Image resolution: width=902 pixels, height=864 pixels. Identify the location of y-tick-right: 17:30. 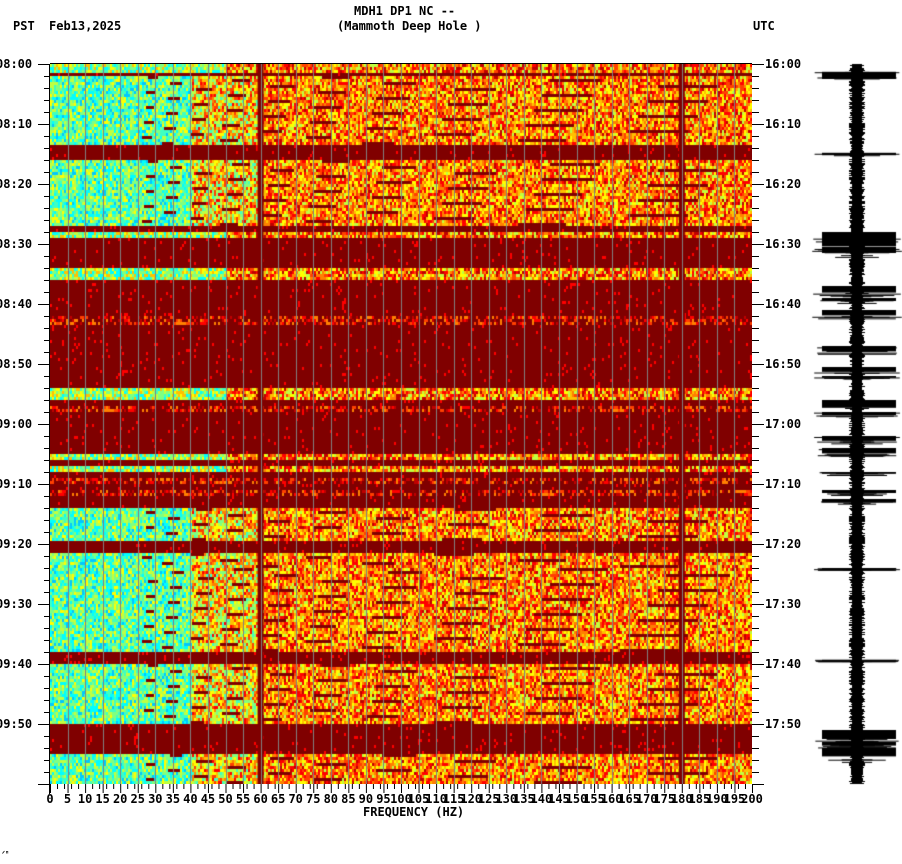
(783, 604).